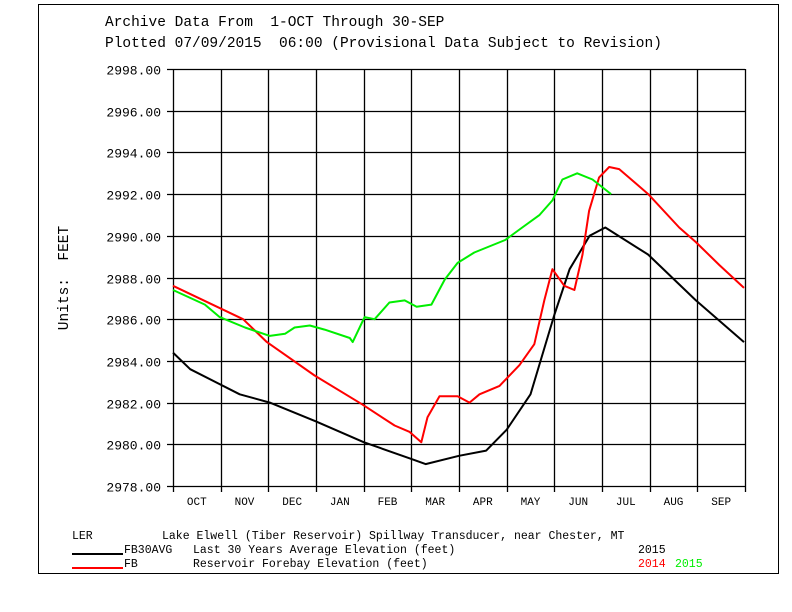 This screenshot has height=612, width=792. What do you see at coordinates (626, 503) in the screenshot?
I see `x-tick-label: JUL` at bounding box center [626, 503].